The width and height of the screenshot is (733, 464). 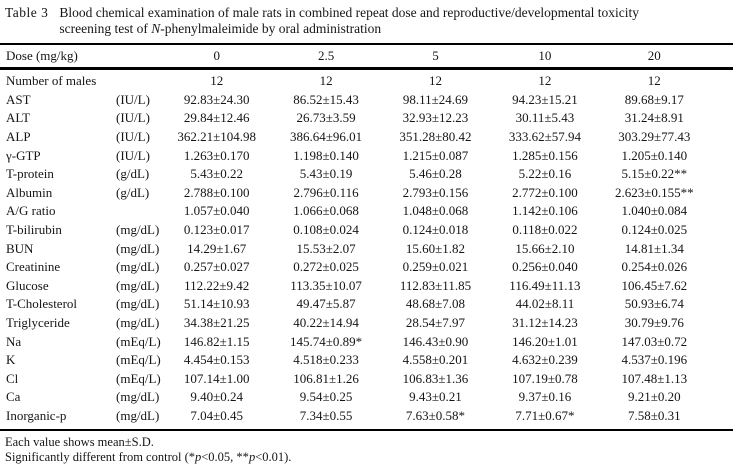 What do you see at coordinates (654, 248) in the screenshot?
I see `value-cell: 14.81±1.34` at bounding box center [654, 248].